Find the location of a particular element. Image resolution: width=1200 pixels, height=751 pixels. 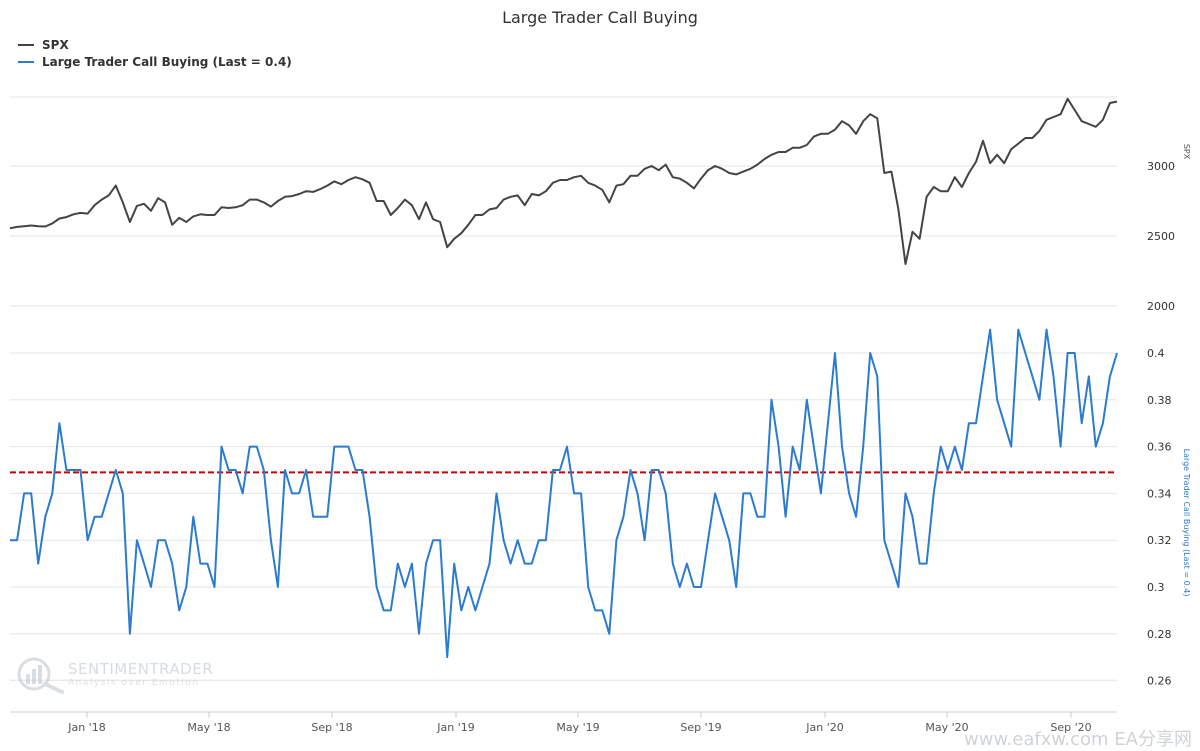

x-tick-label: Jan '19 is located at coordinates (455, 727).